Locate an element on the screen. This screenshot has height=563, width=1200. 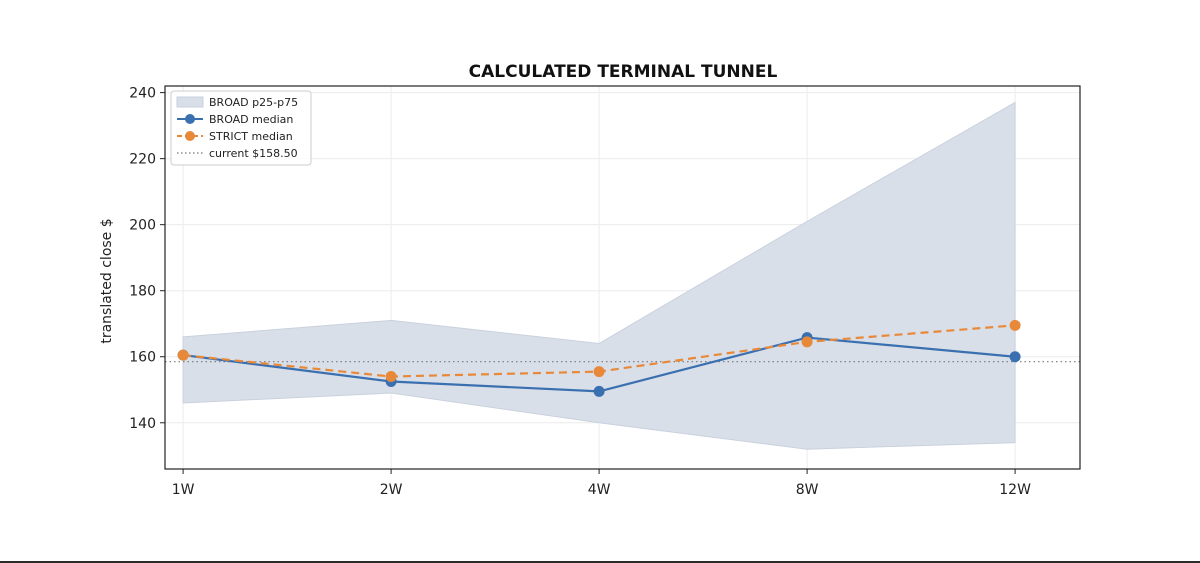
y-tick-label: 140 is located at coordinates (142, 424).